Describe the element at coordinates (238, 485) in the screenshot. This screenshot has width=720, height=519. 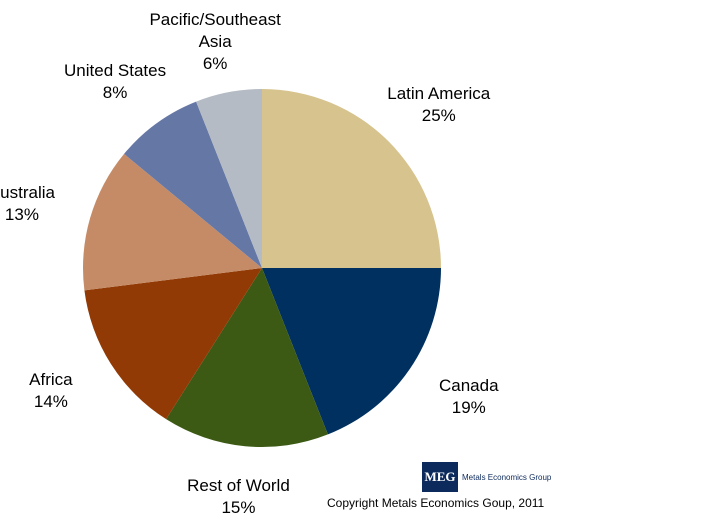
I see `slice-name: Rest of World` at that location.